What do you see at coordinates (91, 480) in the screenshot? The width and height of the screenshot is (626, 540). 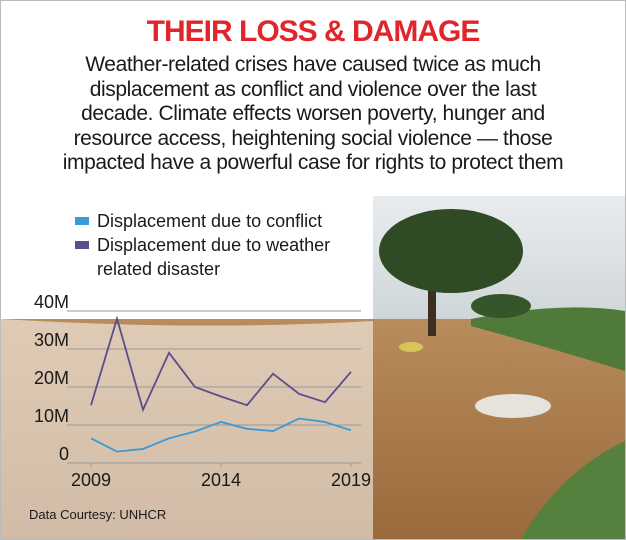 I see `x-tick-label: 2009` at bounding box center [91, 480].